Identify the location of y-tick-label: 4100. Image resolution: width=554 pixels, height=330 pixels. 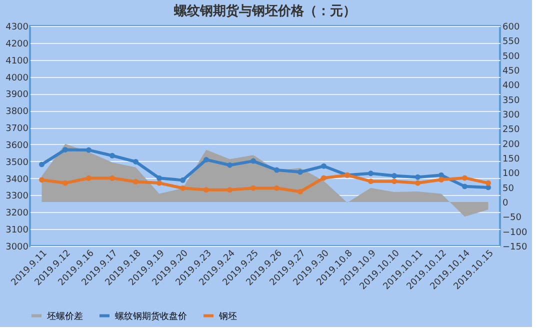
(17, 61).